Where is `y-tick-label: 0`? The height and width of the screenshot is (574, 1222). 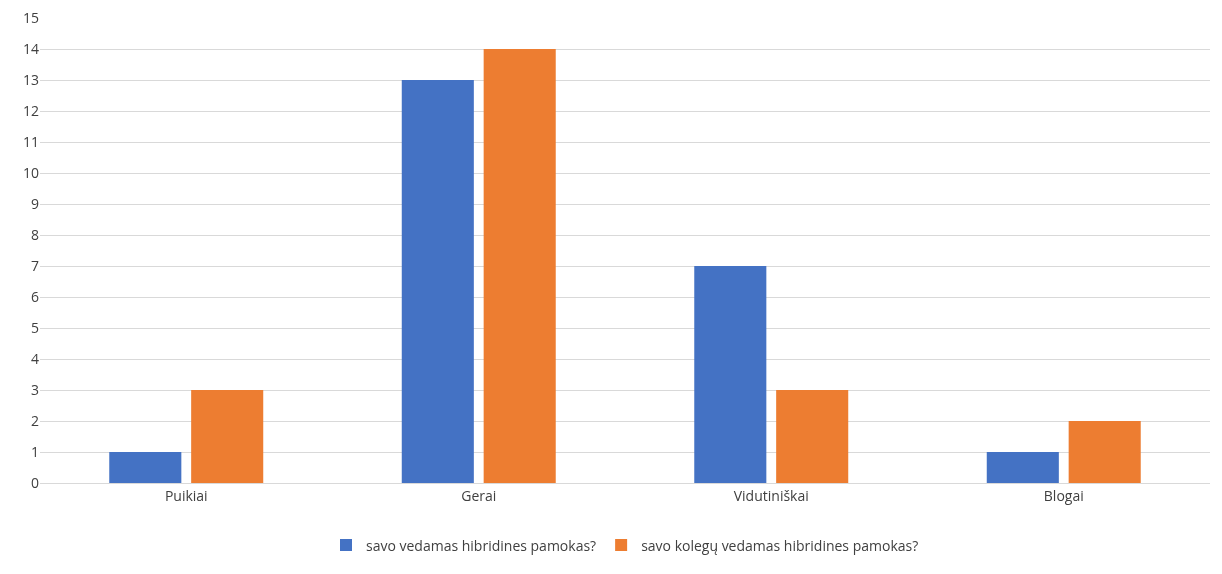
y-tick-label: 0 is located at coordinates (34, 482).